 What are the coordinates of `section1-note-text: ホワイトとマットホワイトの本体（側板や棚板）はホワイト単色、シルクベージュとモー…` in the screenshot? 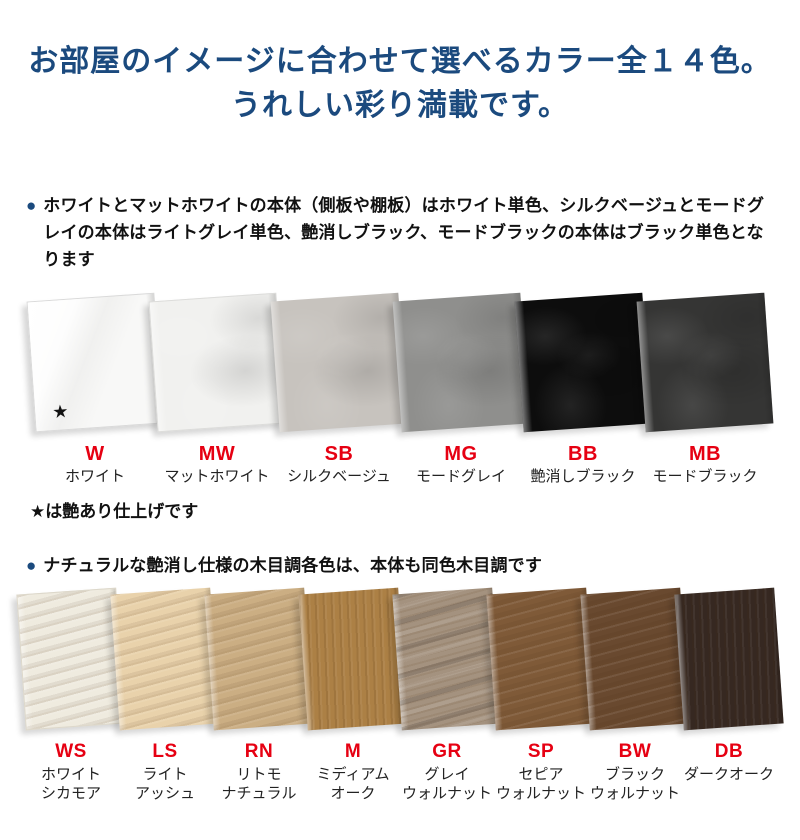 It's located at (404, 232).